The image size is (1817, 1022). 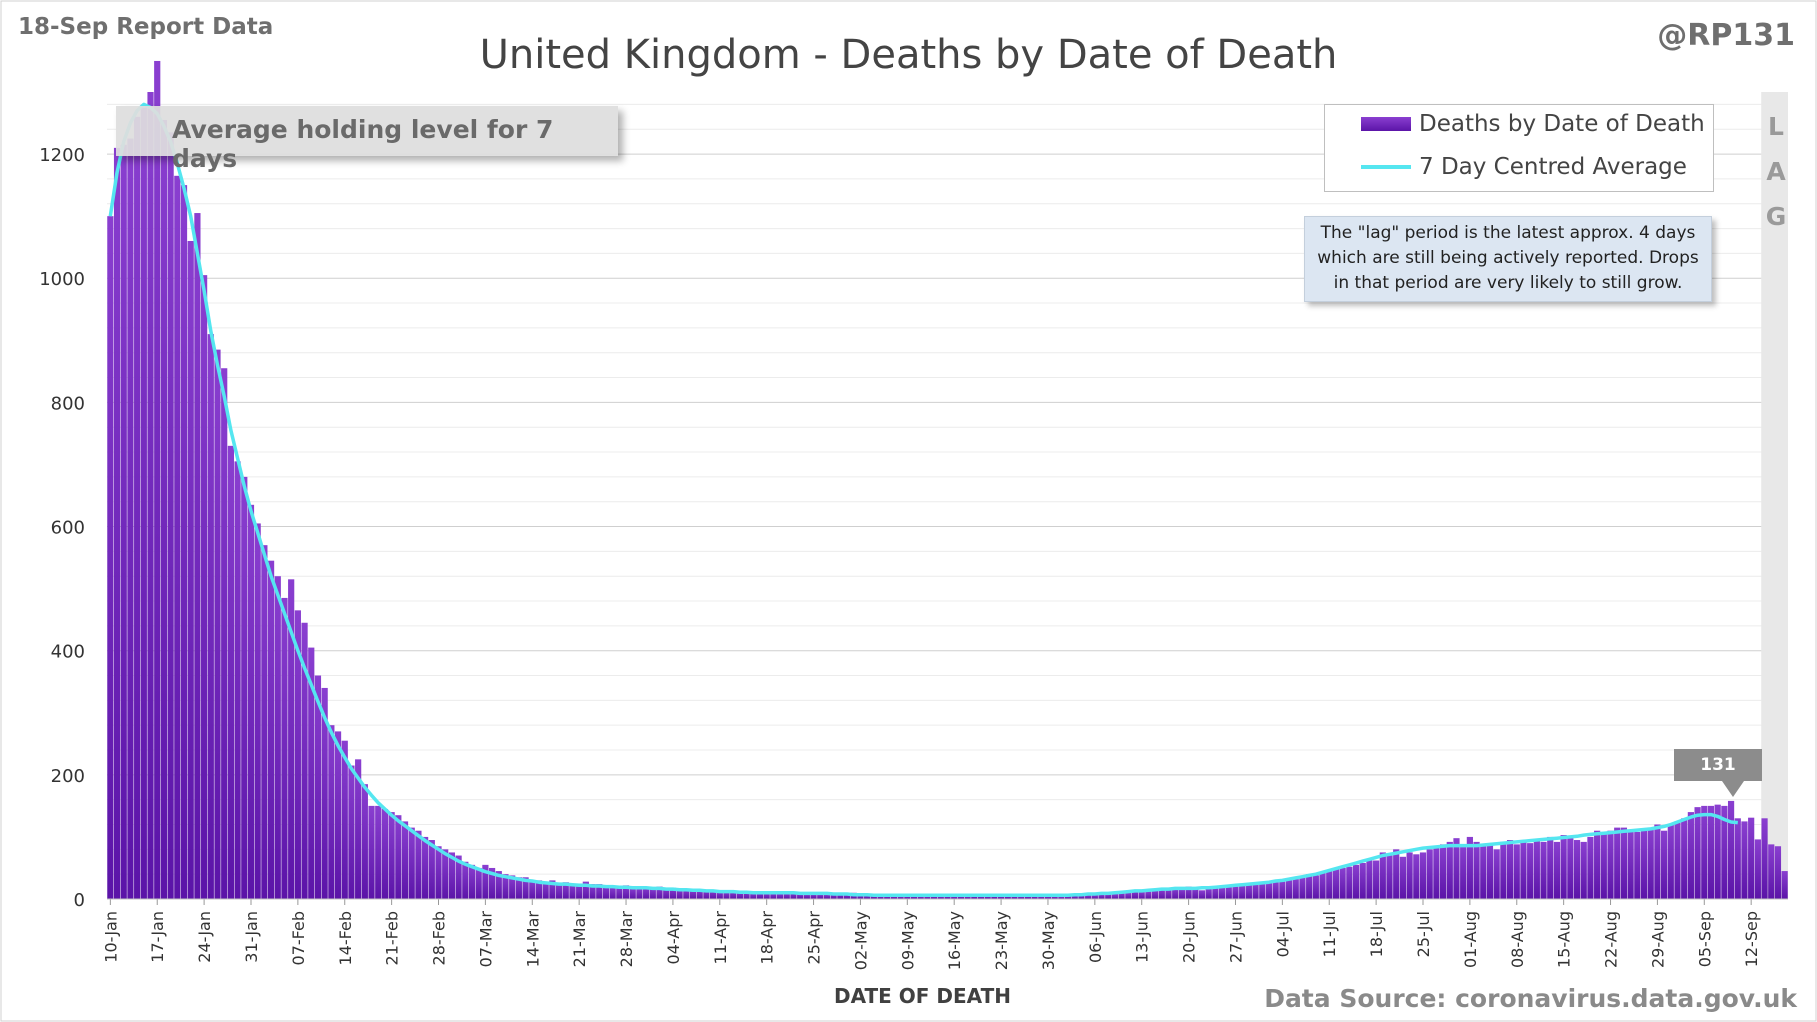 I want to click on x-tick-label: 02-May, so click(x=860, y=940).